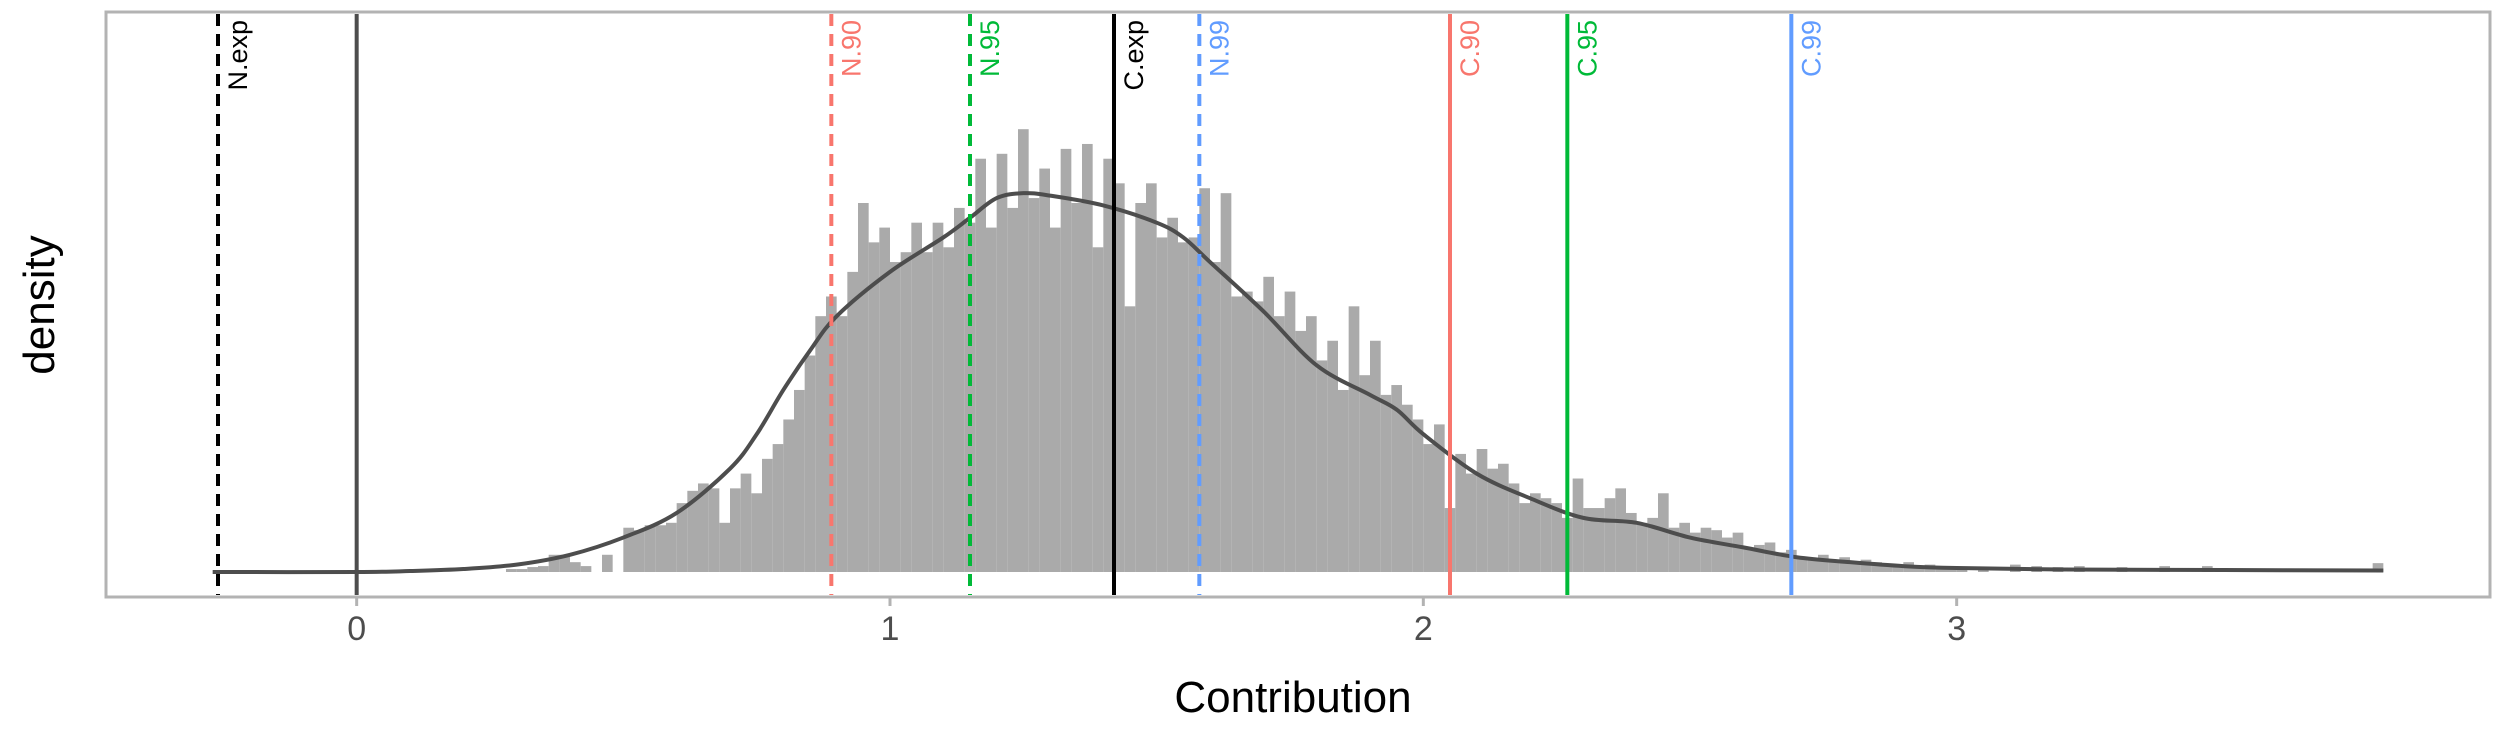 This screenshot has width=2500, height=729. What do you see at coordinates (852, 48) in the screenshot?
I see `reference-line-label: N.90` at bounding box center [852, 48].